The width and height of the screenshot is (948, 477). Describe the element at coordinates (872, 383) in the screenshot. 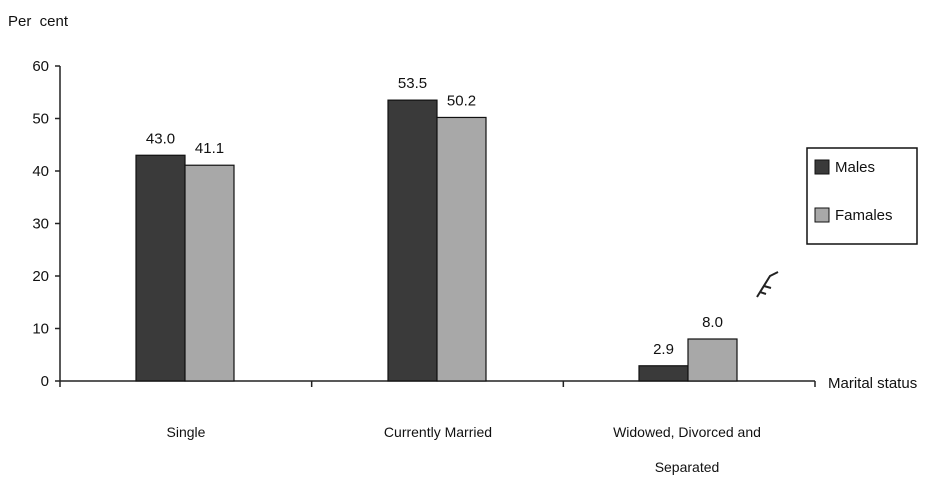

I see `x-axis-label: Marital status` at that location.